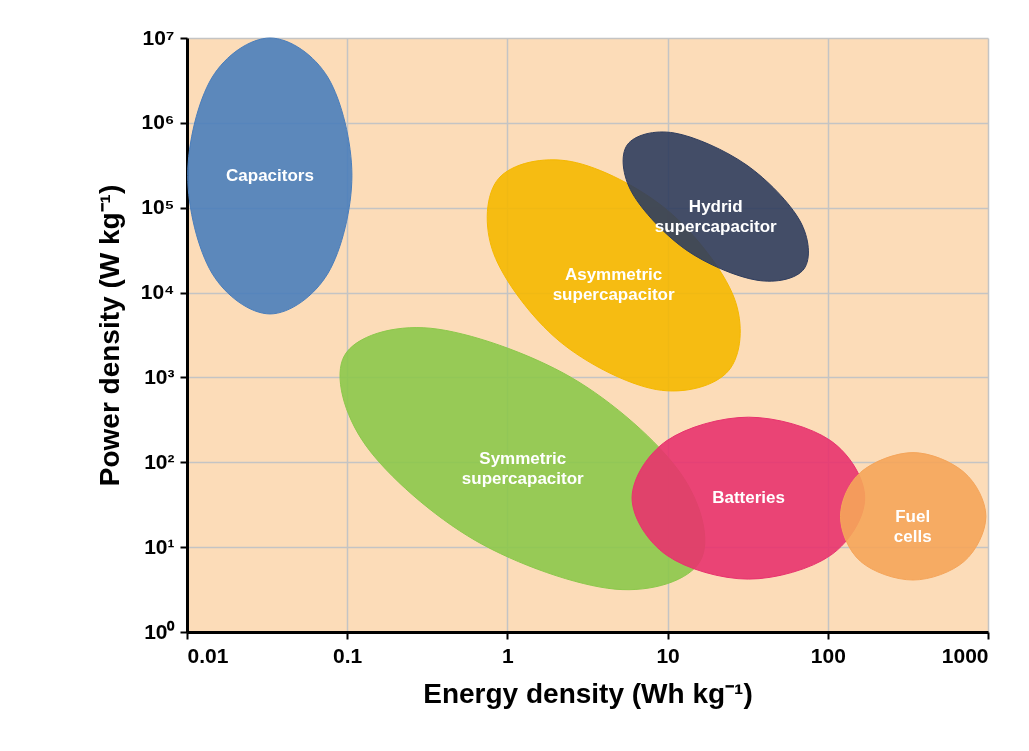  Describe the element at coordinates (157, 292) in the screenshot. I see `y-tick-label: 10⁴` at that location.